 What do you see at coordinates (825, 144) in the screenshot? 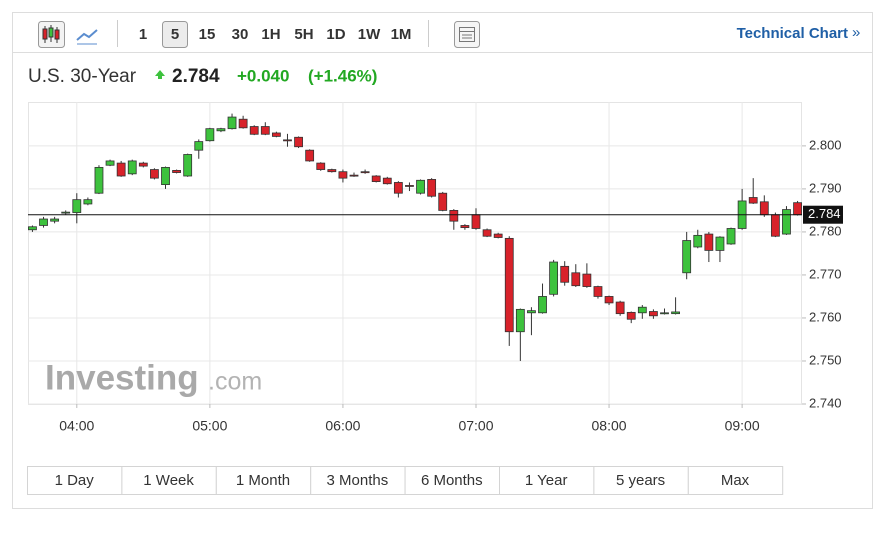
I see `y-tick-label: 2.800` at bounding box center [825, 144].